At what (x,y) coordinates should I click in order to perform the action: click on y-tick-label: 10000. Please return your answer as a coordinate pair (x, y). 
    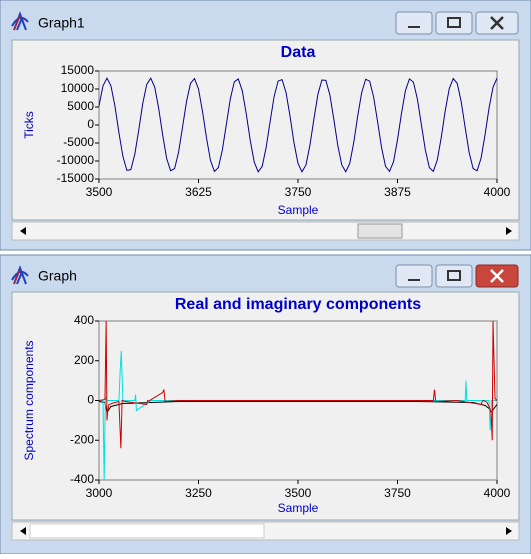
    Looking at the image, I should click on (78, 88).